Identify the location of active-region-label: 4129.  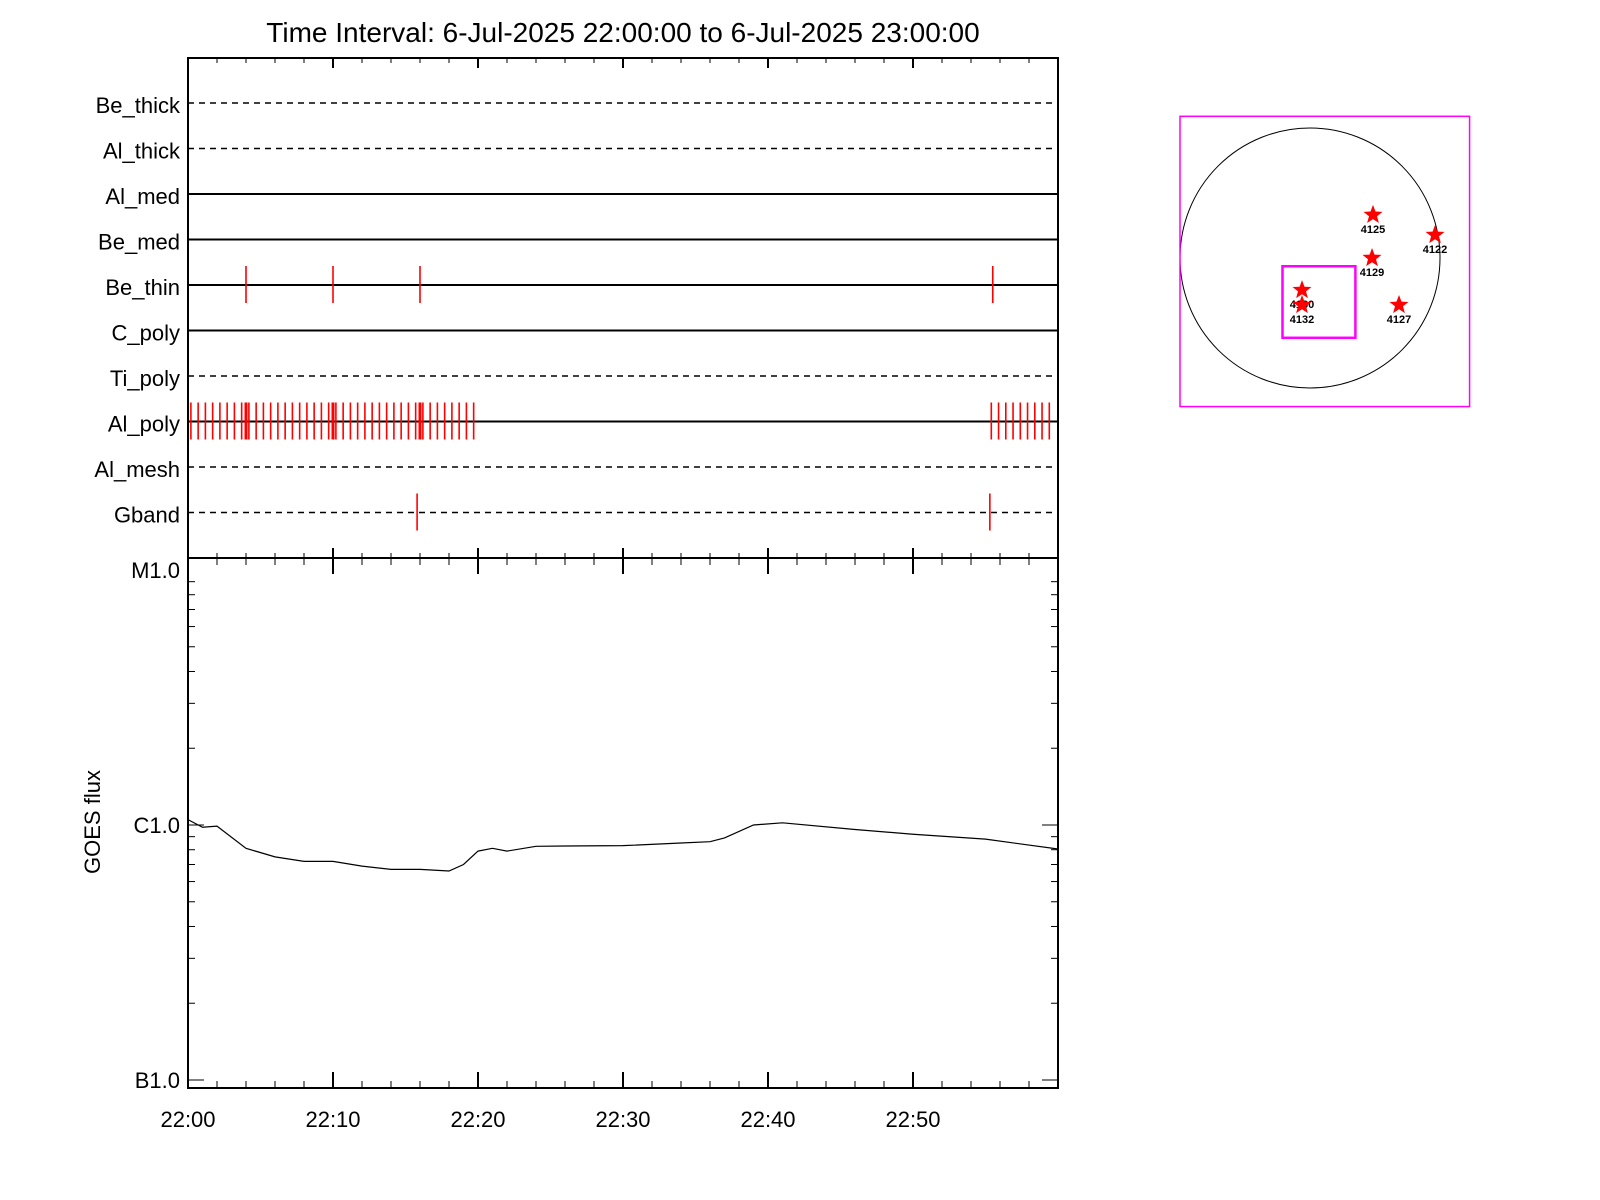
(1372, 273).